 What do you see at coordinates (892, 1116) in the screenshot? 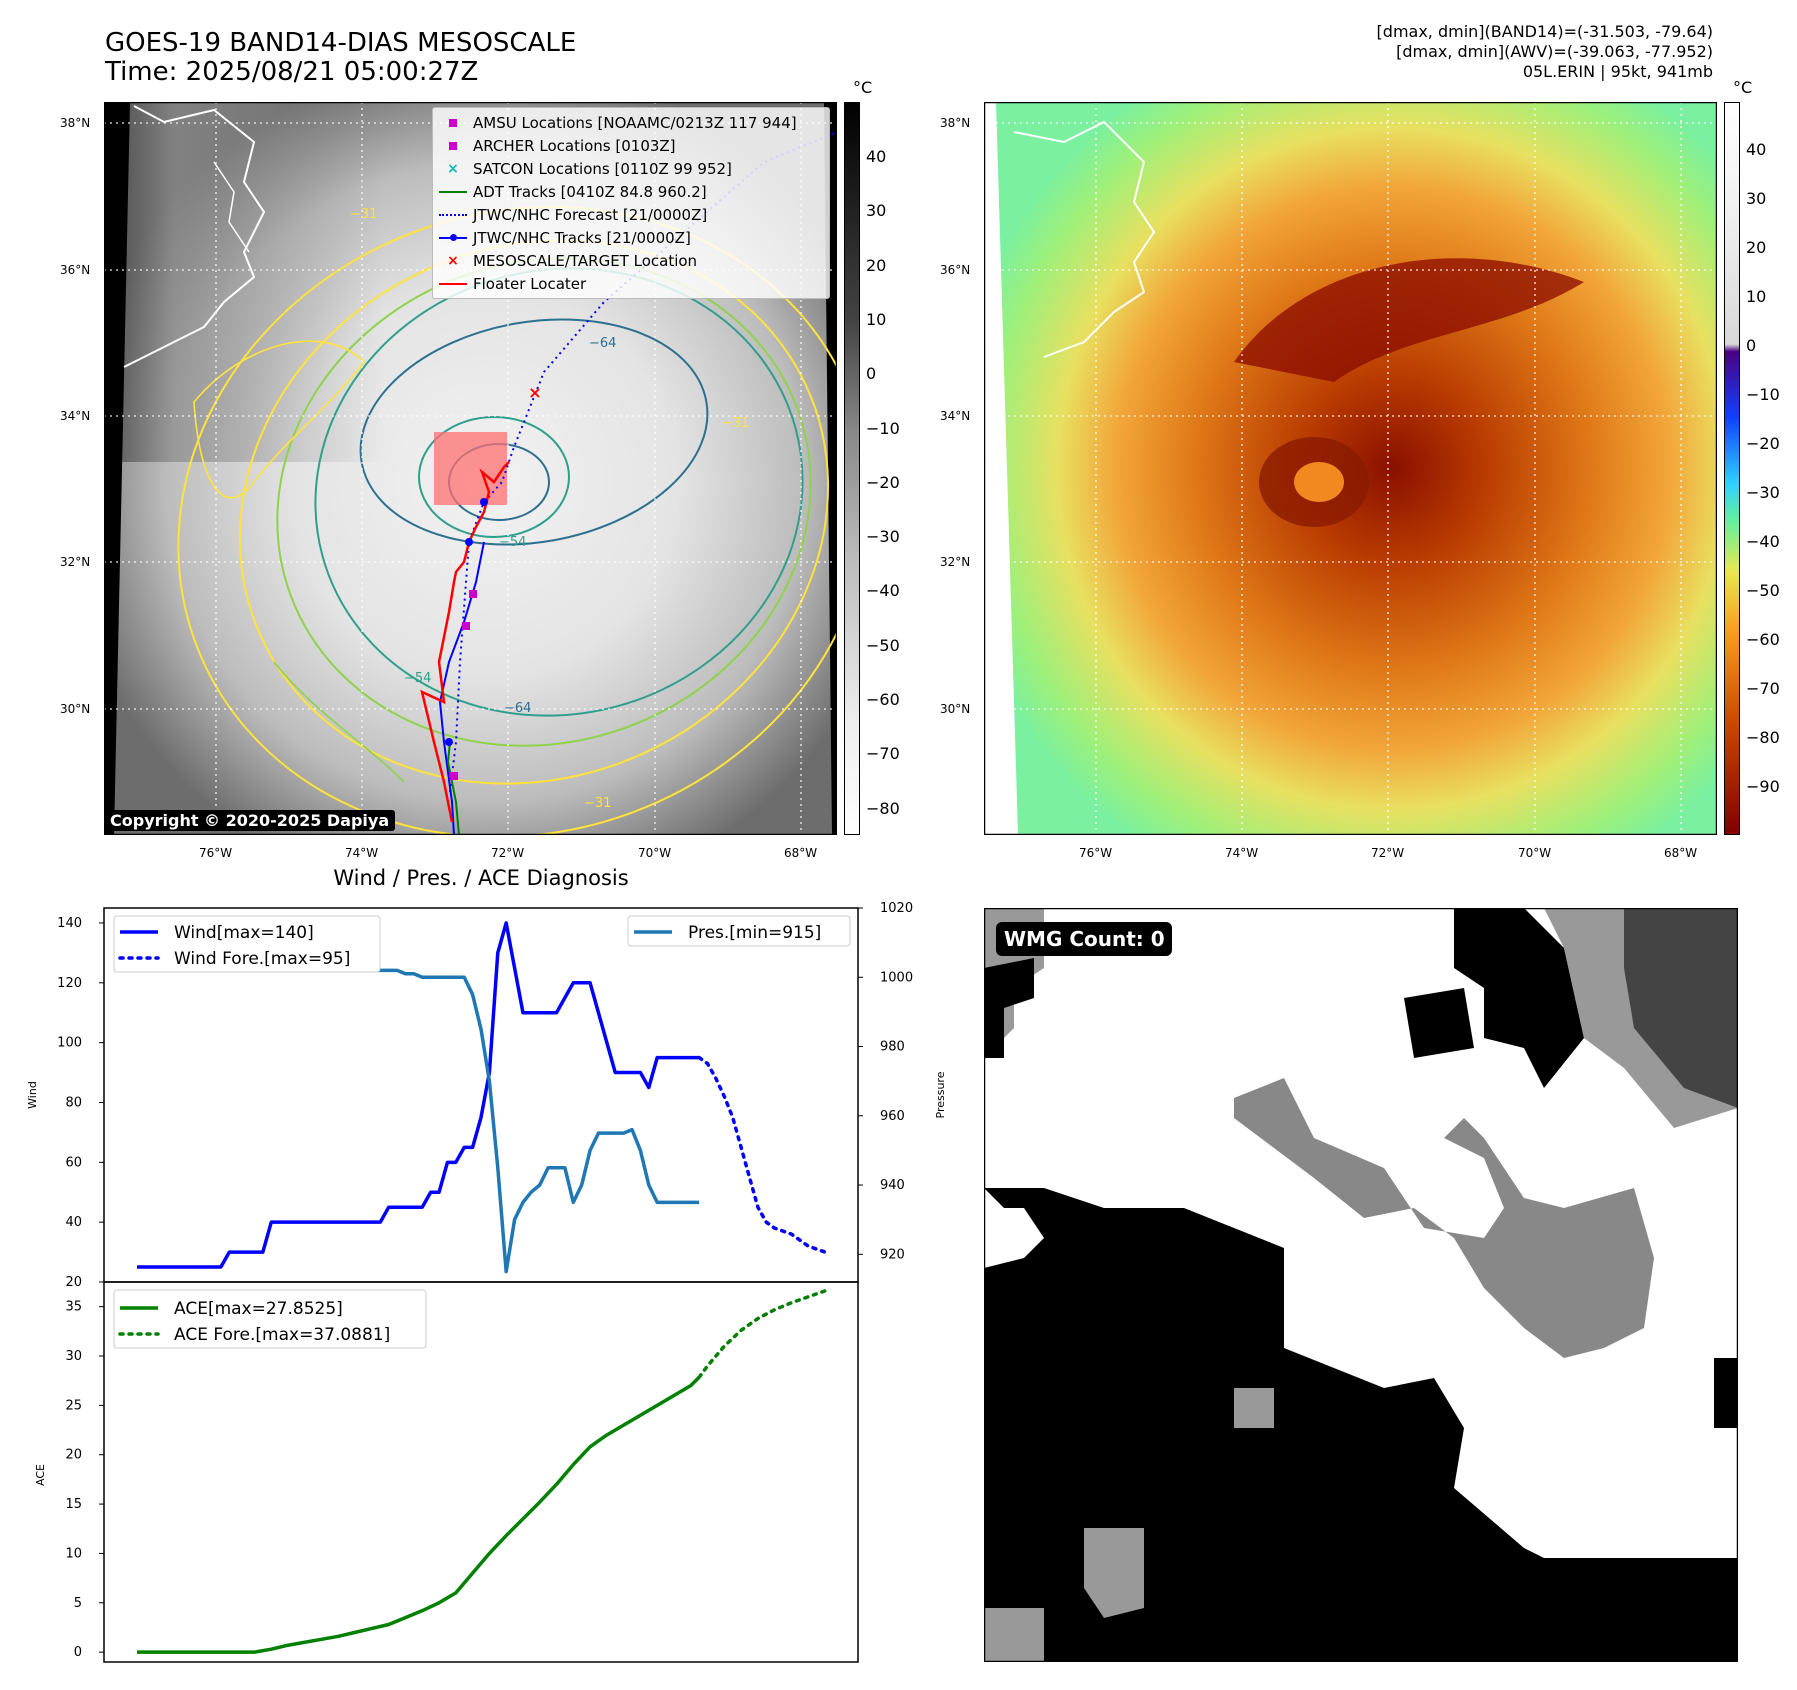
I see `pressure-ytick-label: 960` at bounding box center [892, 1116].